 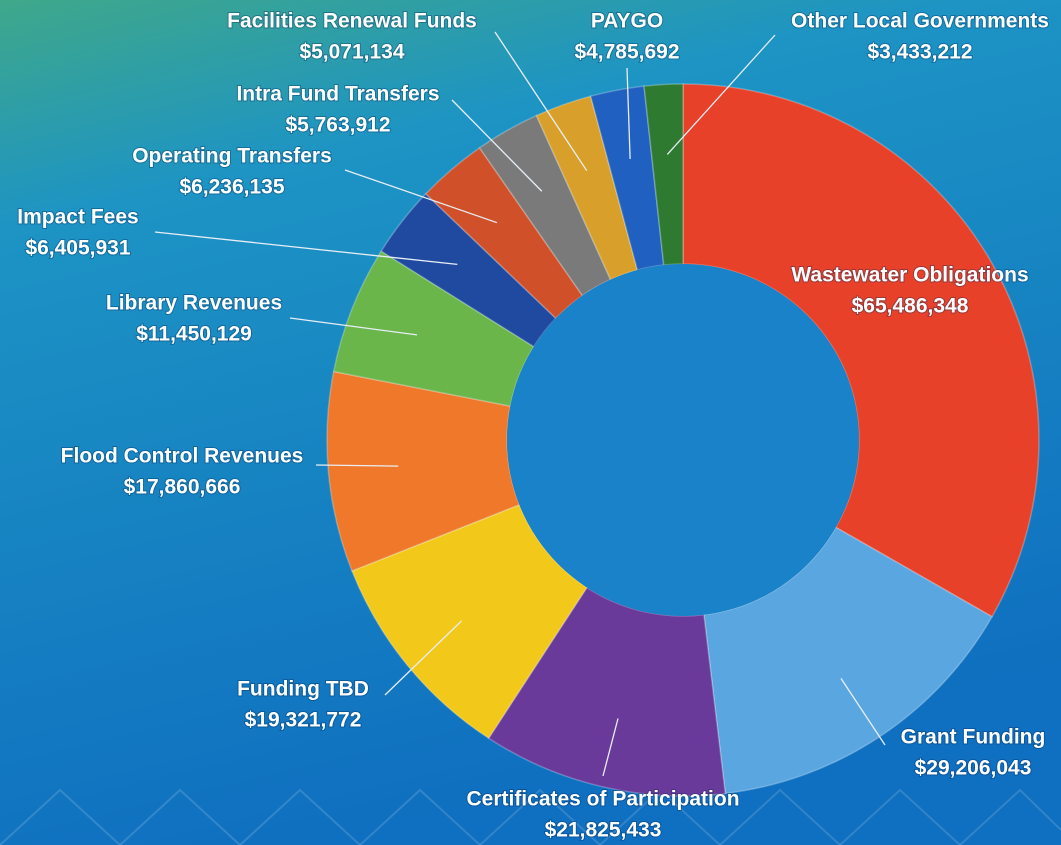 What do you see at coordinates (919, 52) in the screenshot?
I see `value-label: $3,433,212` at bounding box center [919, 52].